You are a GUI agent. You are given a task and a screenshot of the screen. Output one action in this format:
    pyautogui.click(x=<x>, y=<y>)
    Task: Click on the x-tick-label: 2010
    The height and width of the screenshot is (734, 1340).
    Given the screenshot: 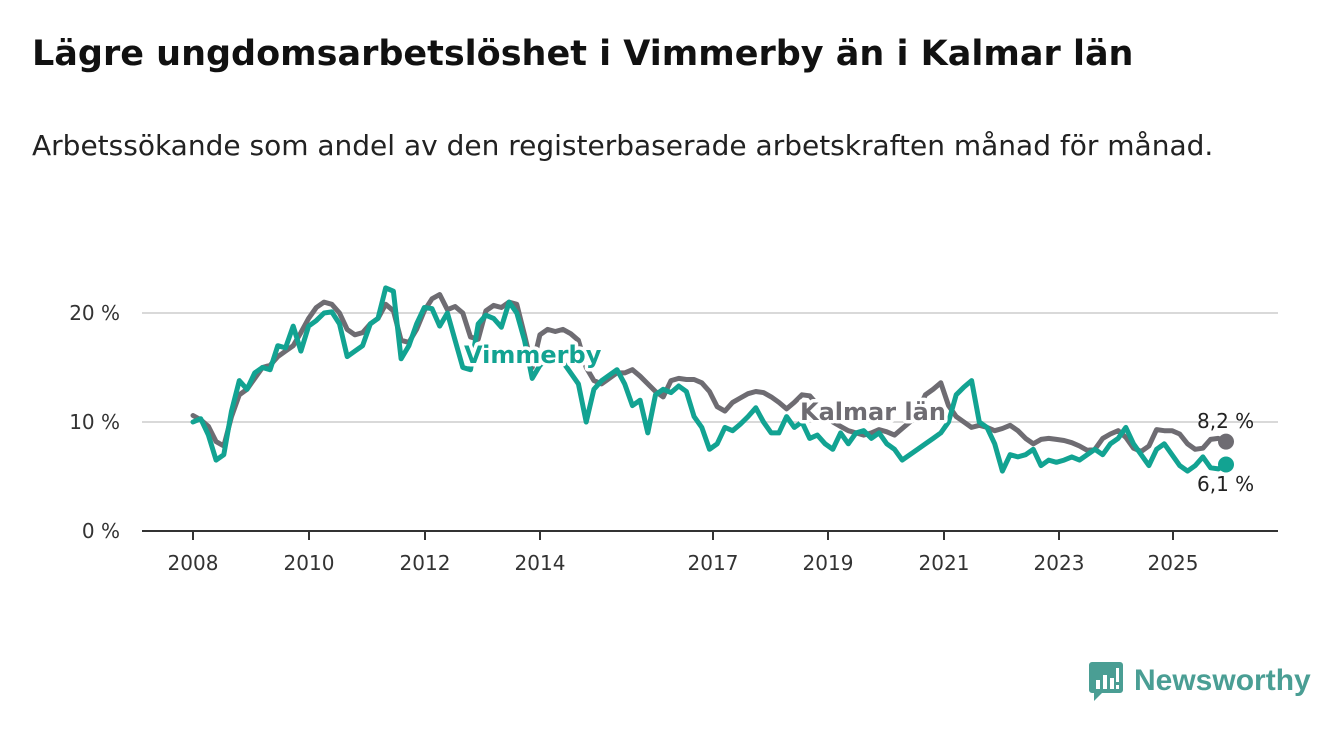 What is the action you would take?
    pyautogui.click(x=309, y=563)
    